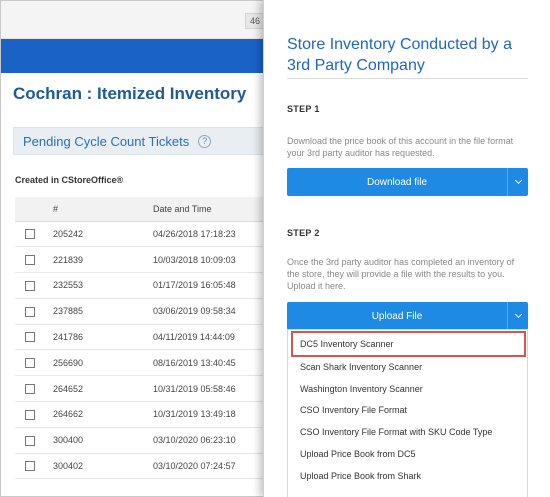  What do you see at coordinates (214, 389) in the screenshot?
I see `ticket-datetime: 10/31/2019 05:58:46` at bounding box center [214, 389].